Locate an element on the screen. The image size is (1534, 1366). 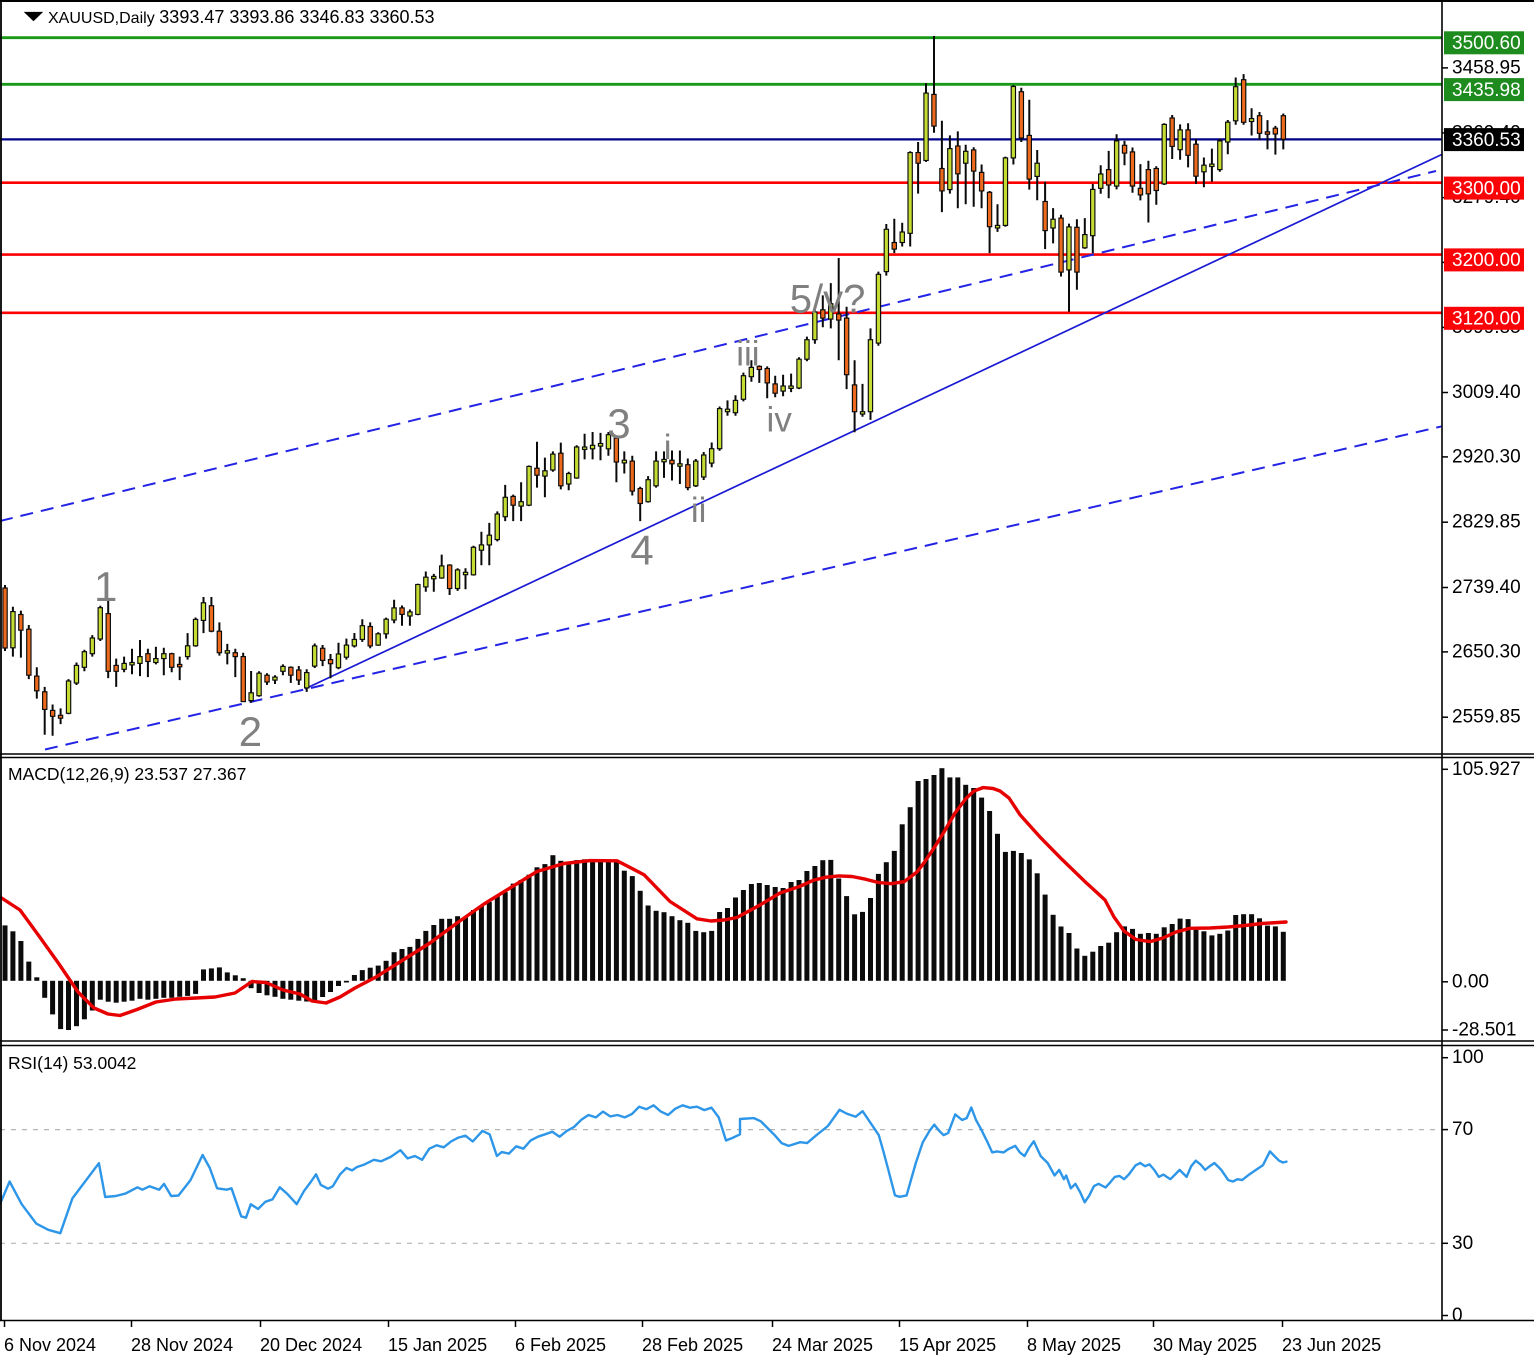
svg-text: 6 Nov 2024 is located at coordinates (50, 1345).